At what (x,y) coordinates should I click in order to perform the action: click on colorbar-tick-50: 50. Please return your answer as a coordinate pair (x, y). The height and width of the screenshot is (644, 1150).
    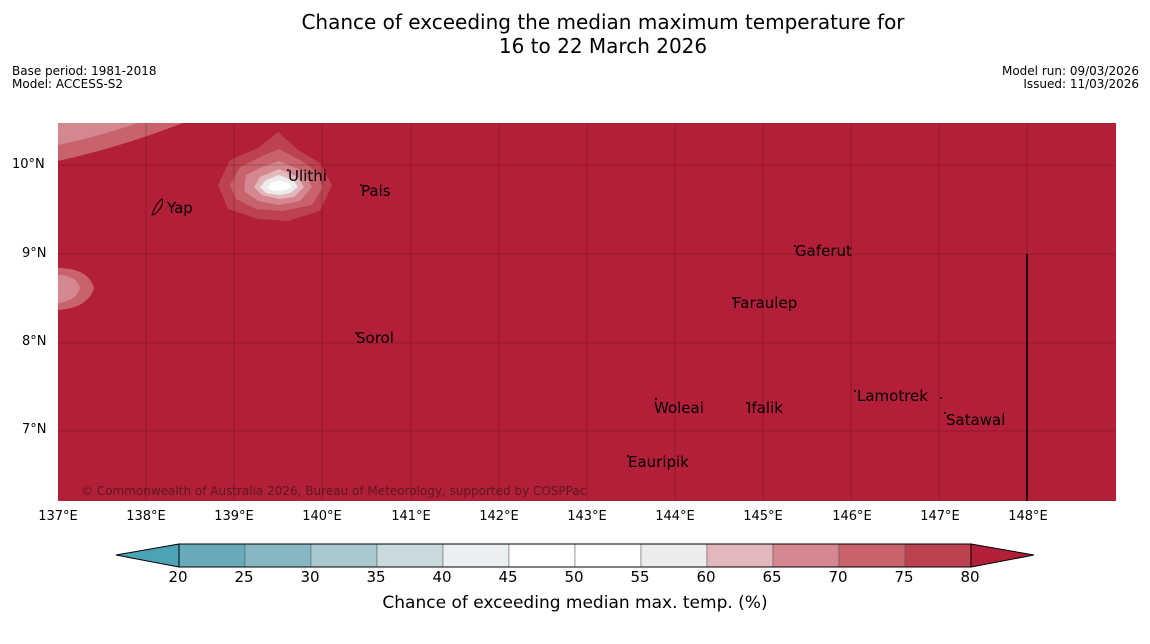
    Looking at the image, I should click on (574, 577).